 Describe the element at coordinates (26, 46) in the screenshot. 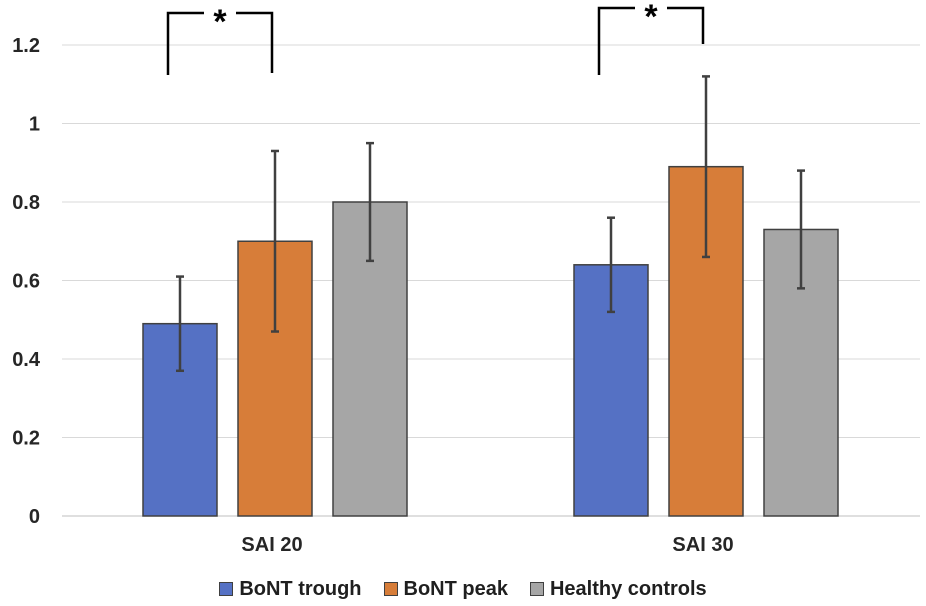

I see `y-tick-label: 1.2` at that location.